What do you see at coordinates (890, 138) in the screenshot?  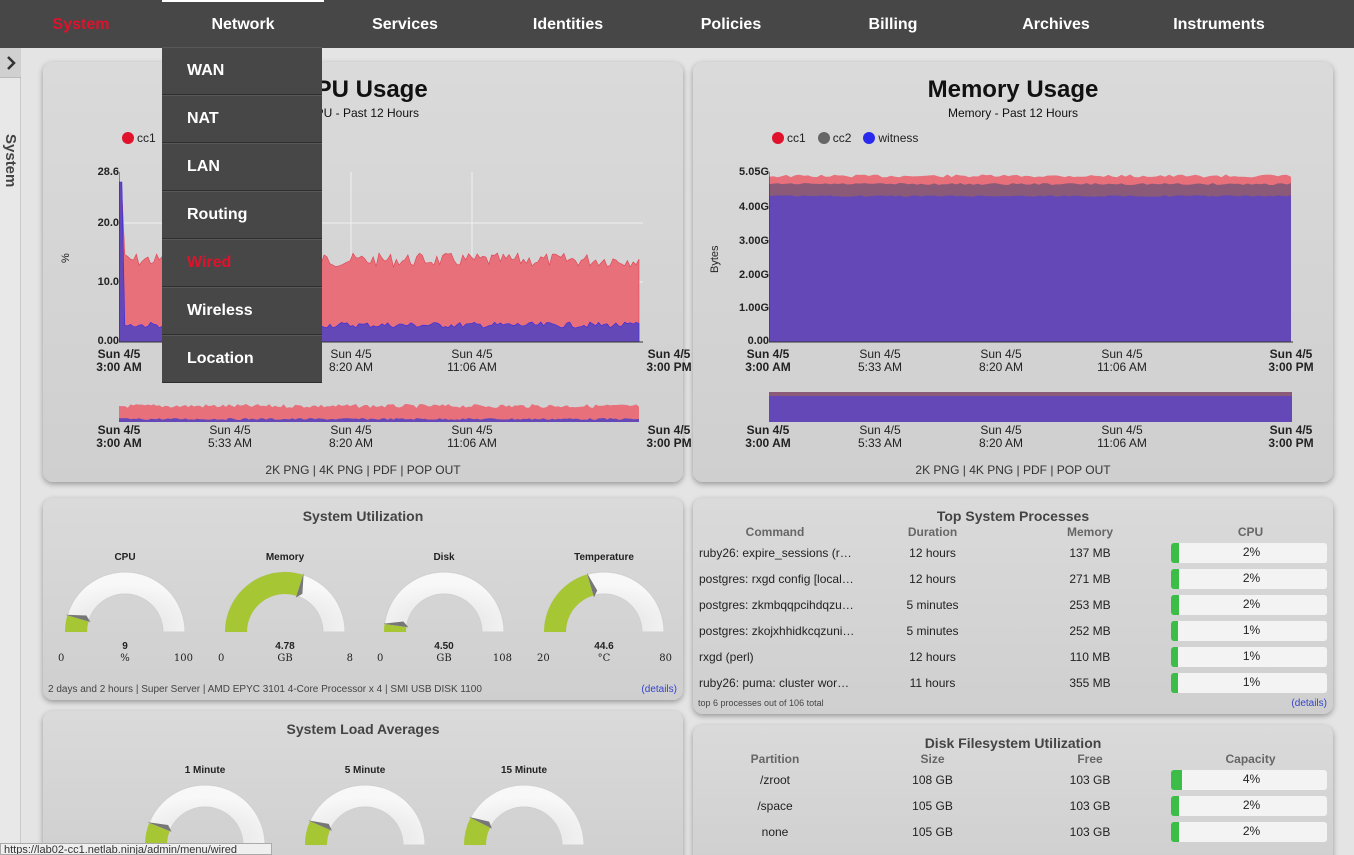 I see `legend-item-witness: witness` at bounding box center [890, 138].